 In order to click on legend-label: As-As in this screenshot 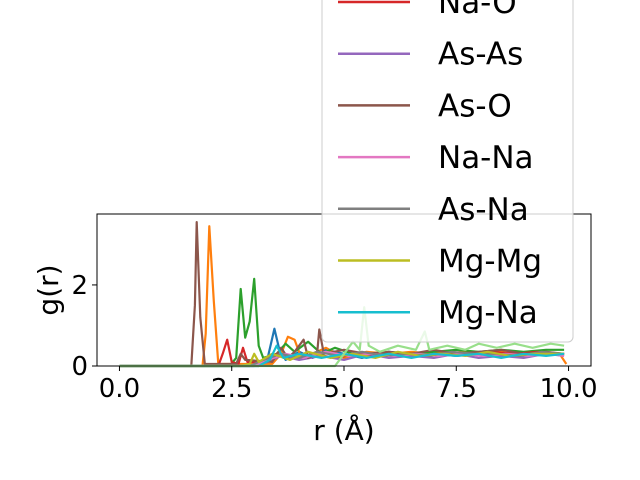, I will do `click(480, 55)`.